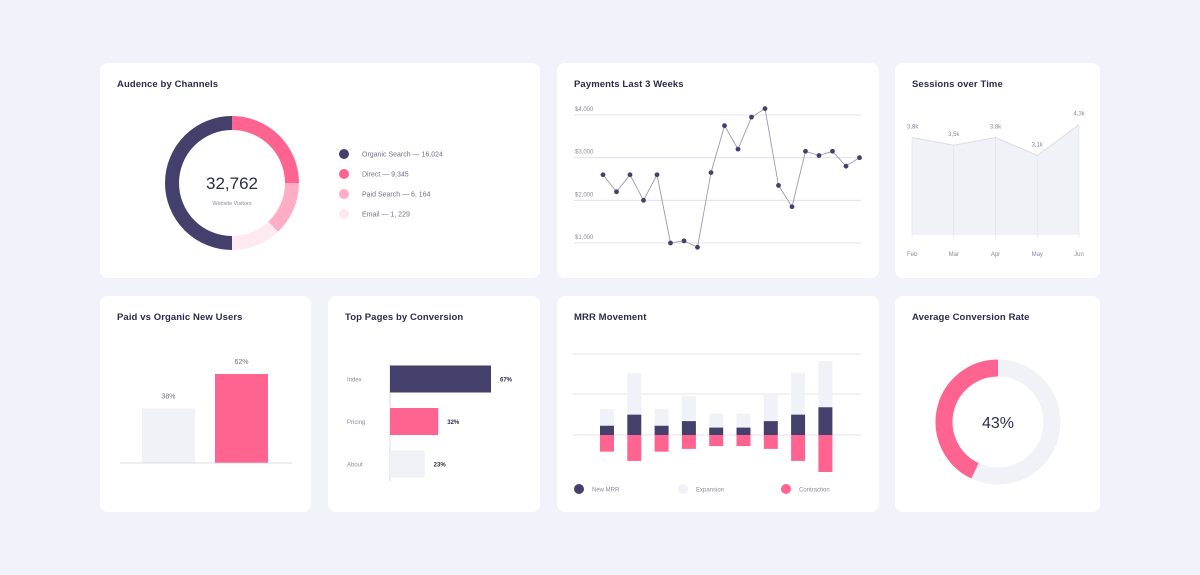 The height and width of the screenshot is (575, 1200). What do you see at coordinates (396, 195) in the screenshot?
I see `legend-label: Paid Search — 6, 164` at bounding box center [396, 195].